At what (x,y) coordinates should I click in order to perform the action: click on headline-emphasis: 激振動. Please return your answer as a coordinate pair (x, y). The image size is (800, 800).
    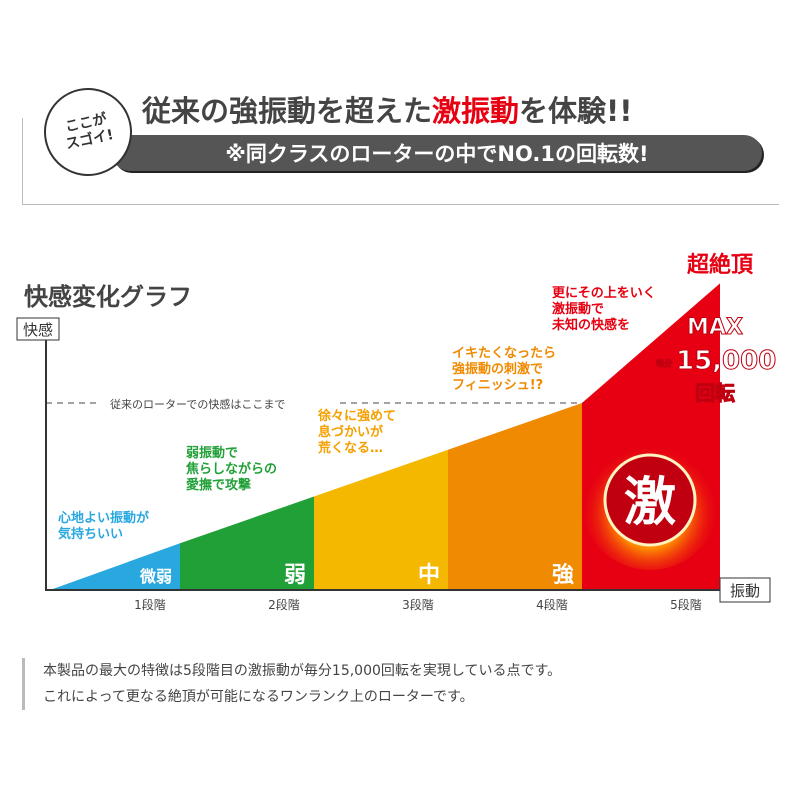
    Looking at the image, I should click on (476, 111).